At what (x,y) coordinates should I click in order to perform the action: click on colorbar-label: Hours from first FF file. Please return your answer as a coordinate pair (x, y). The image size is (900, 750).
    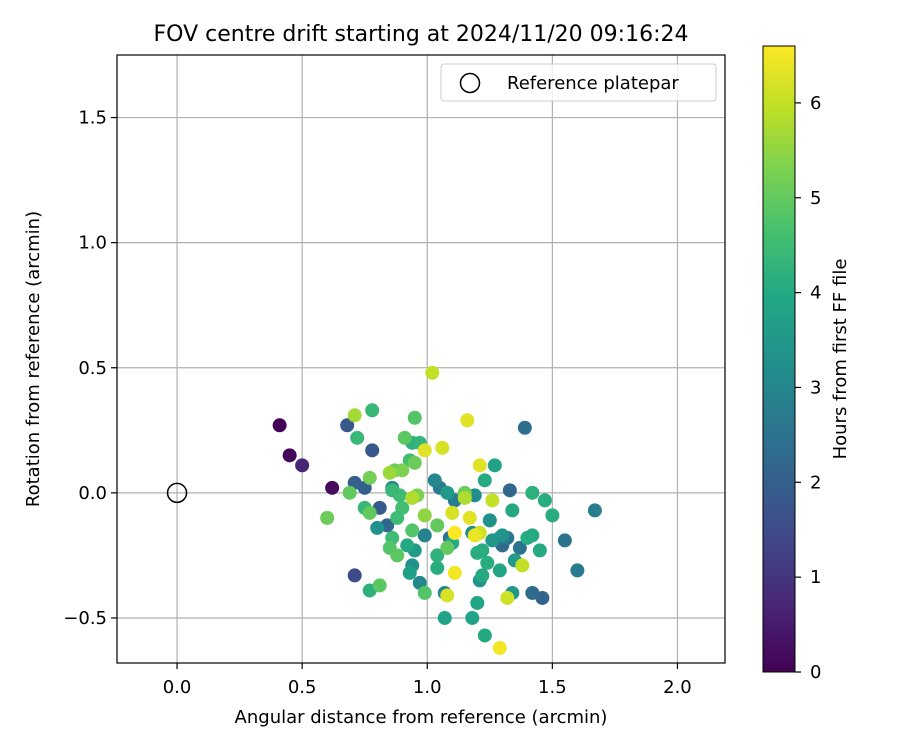
    Looking at the image, I should click on (840, 359).